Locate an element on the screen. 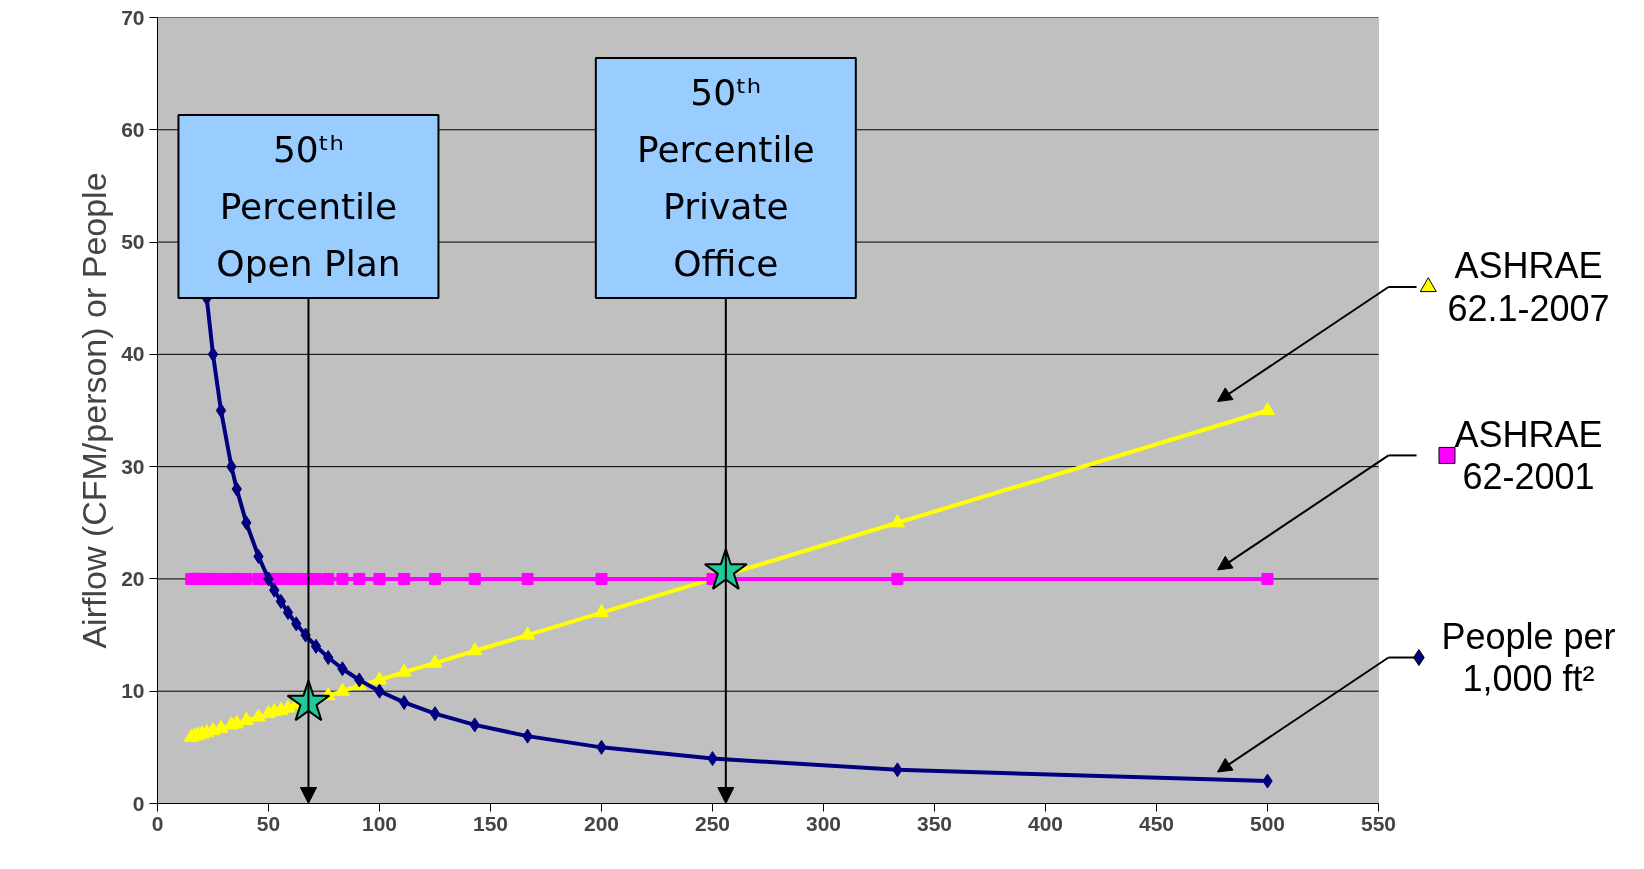  y-axis-title: Airflow (CFM/person) or People is located at coordinates (94, 410).